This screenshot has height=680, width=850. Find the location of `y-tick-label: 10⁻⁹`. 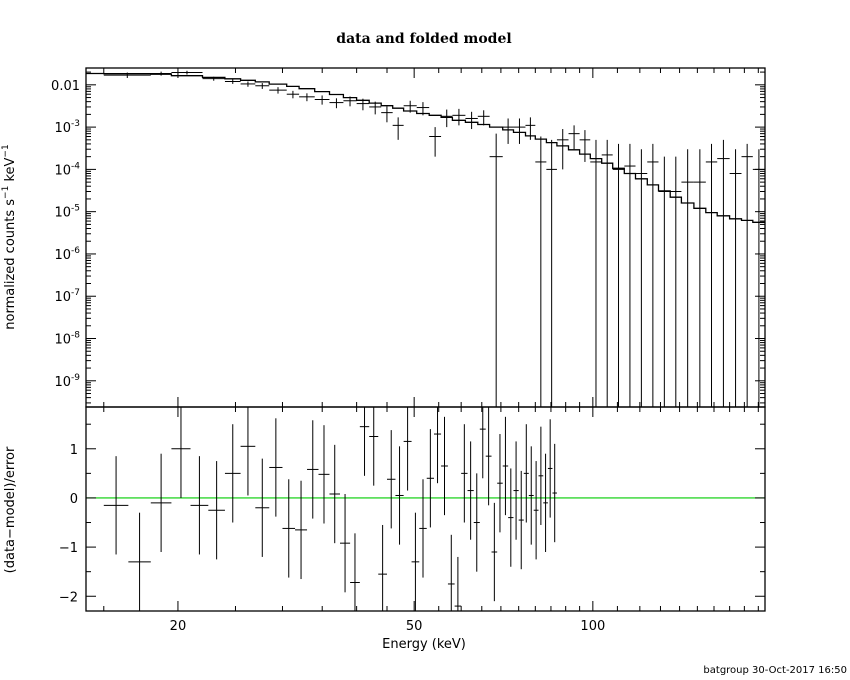

y-tick-label: 10⁻⁹ is located at coordinates (67, 381).